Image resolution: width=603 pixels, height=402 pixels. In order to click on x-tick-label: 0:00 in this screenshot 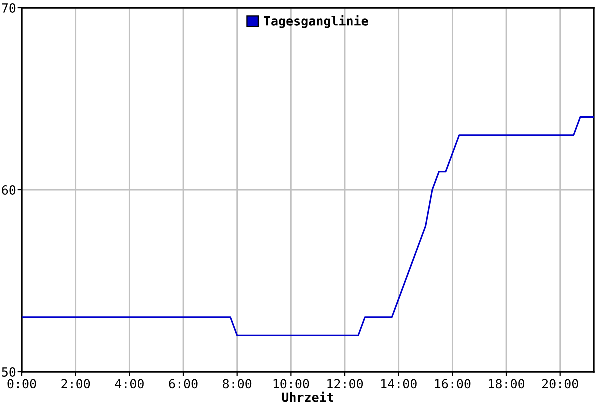, I will do `click(22, 384)`.